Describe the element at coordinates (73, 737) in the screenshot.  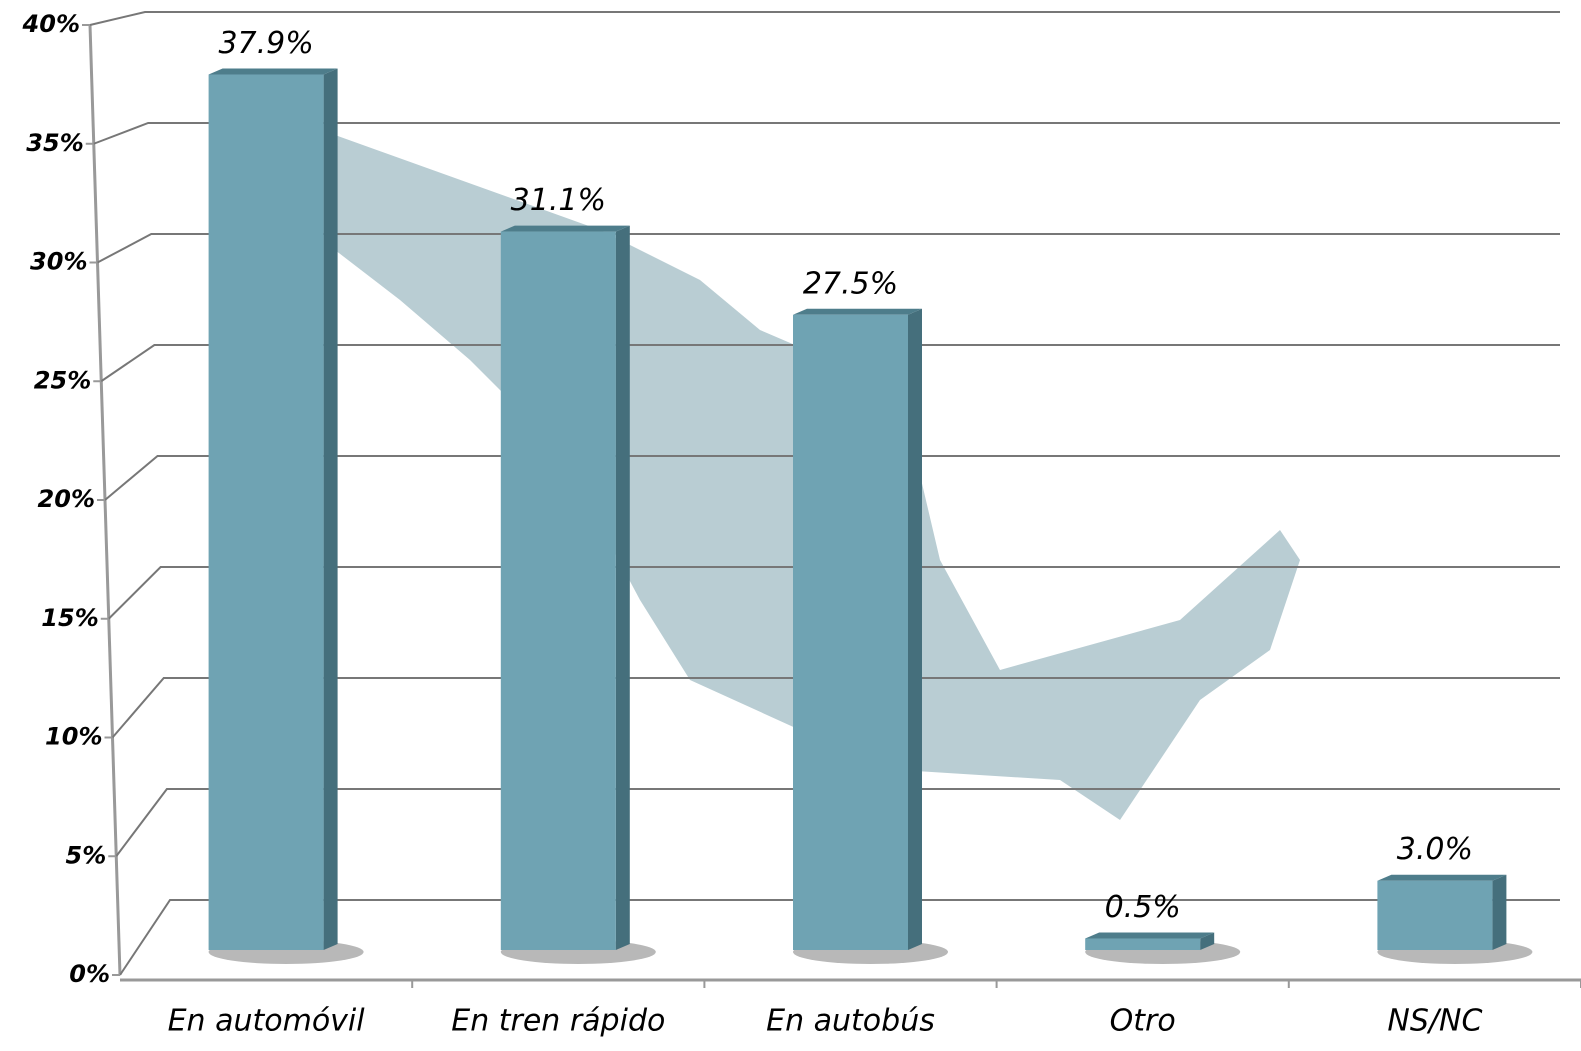
I see `y-tick-label: 10%` at that location.